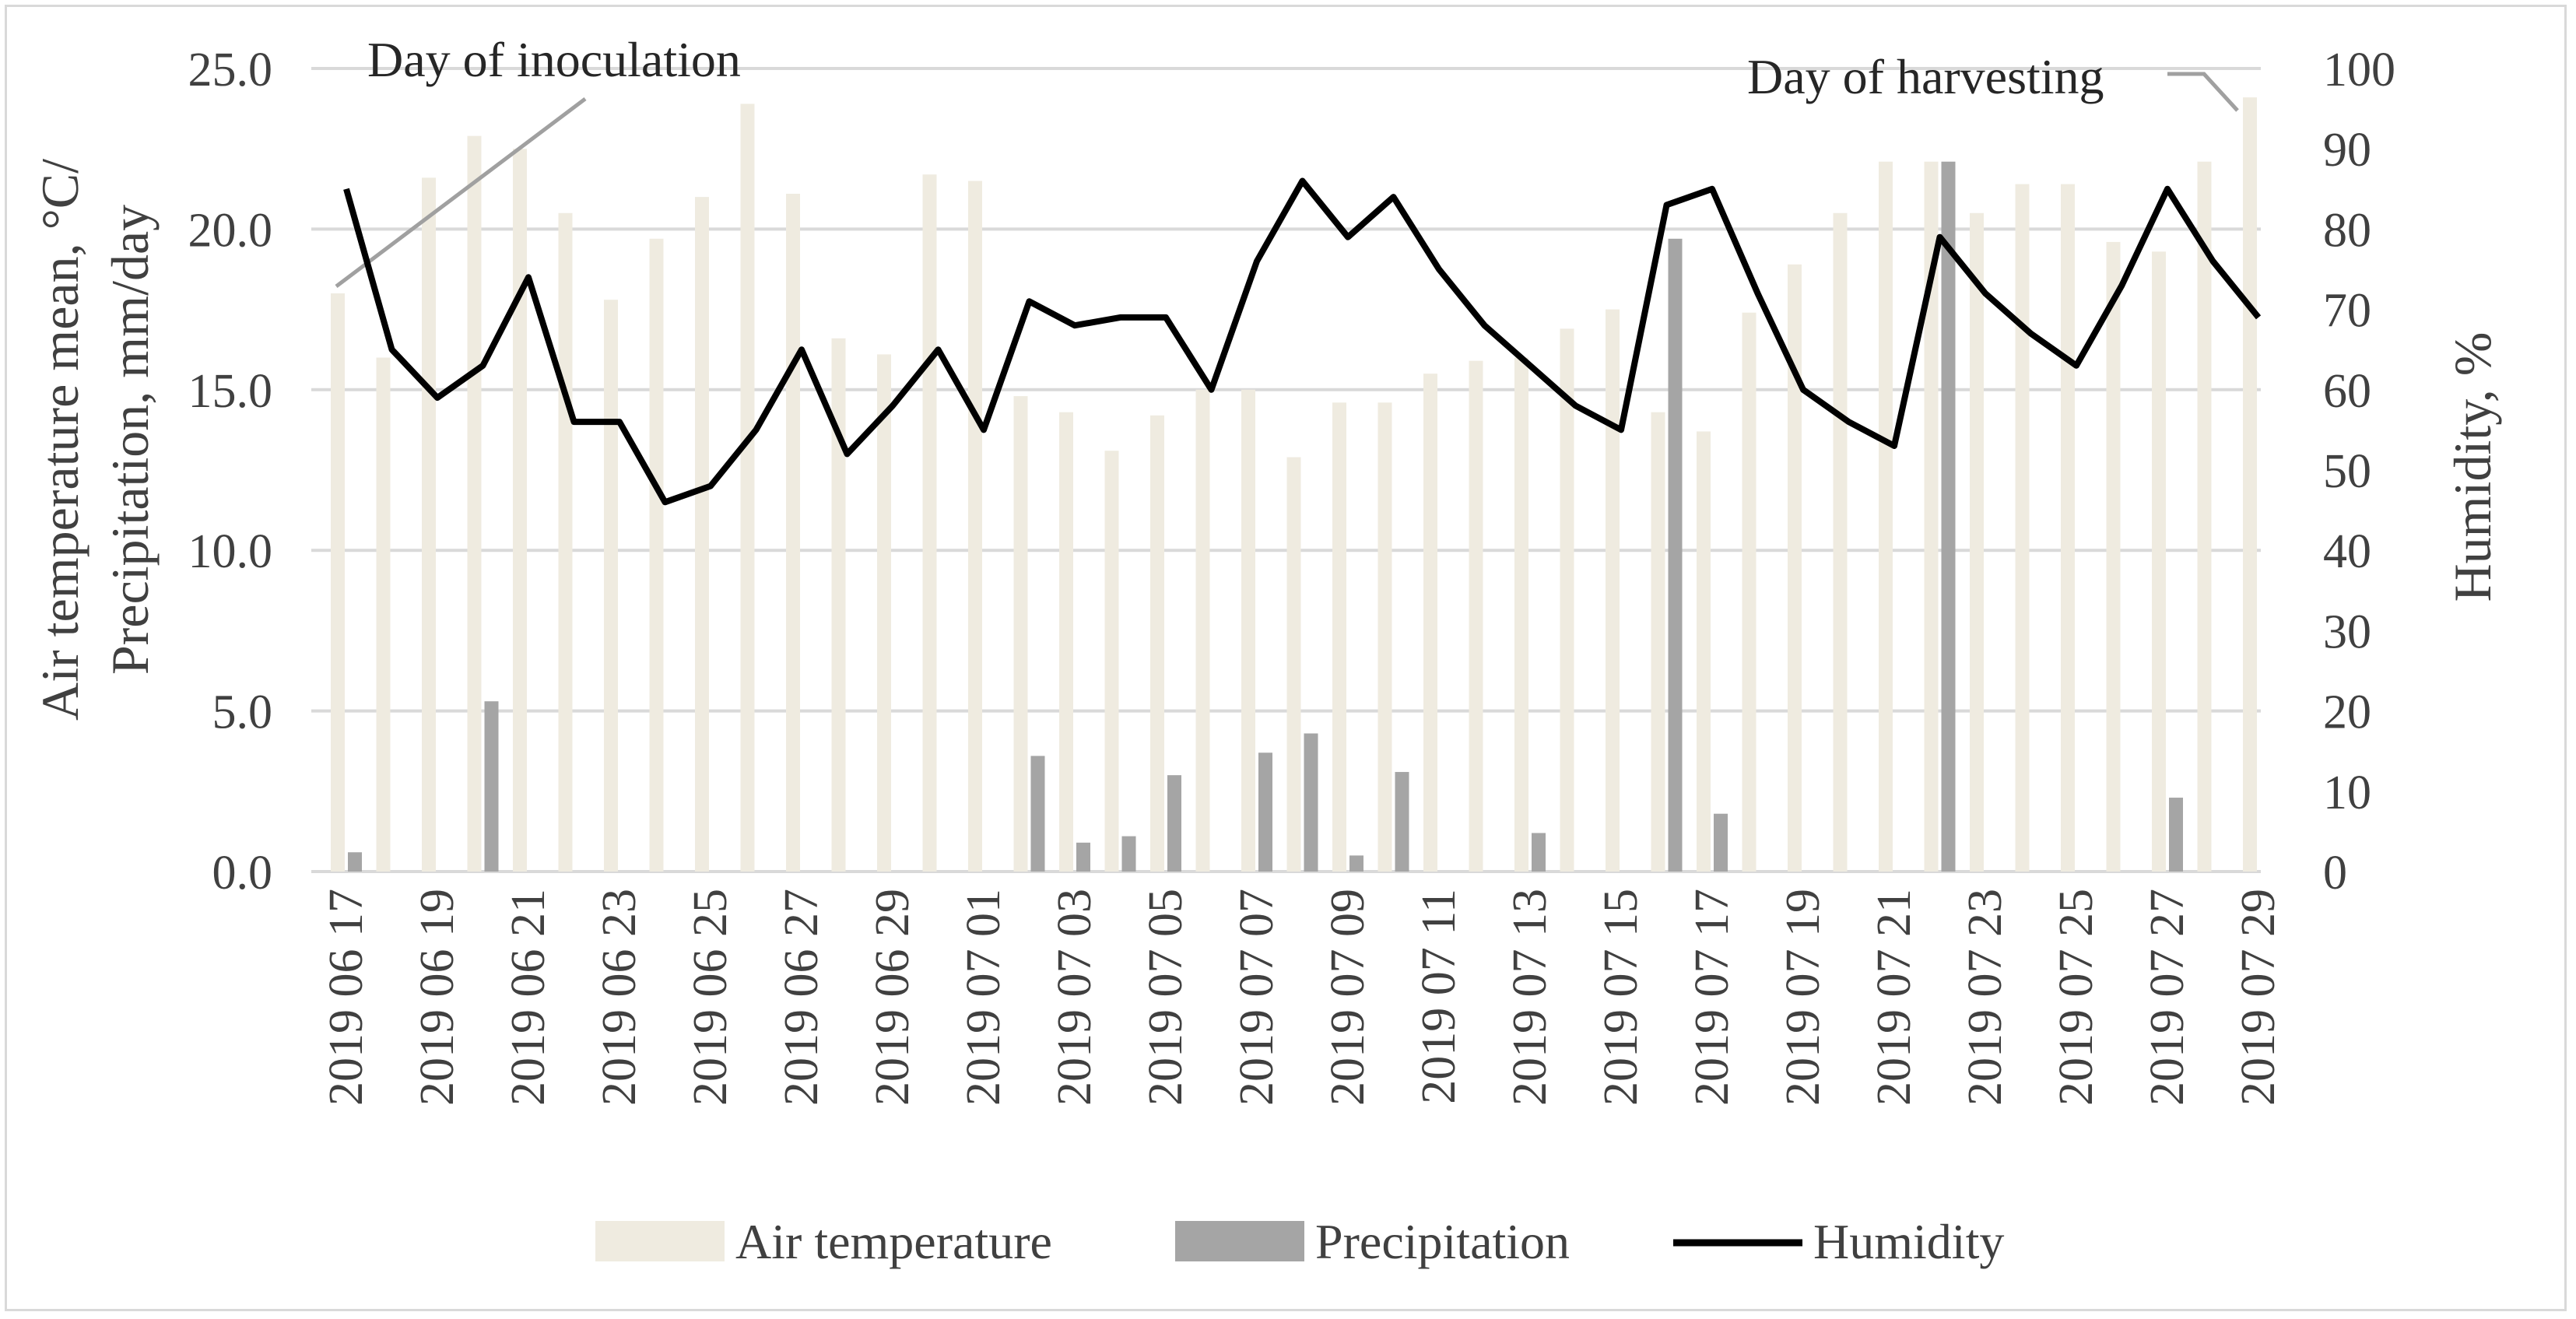  What do you see at coordinates (2347, 311) in the screenshot?
I see `right-tick-label: 70` at bounding box center [2347, 311].